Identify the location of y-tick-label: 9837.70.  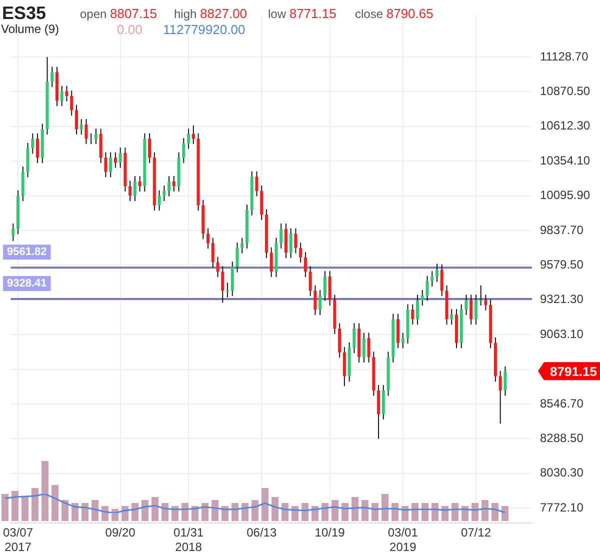
(562, 229).